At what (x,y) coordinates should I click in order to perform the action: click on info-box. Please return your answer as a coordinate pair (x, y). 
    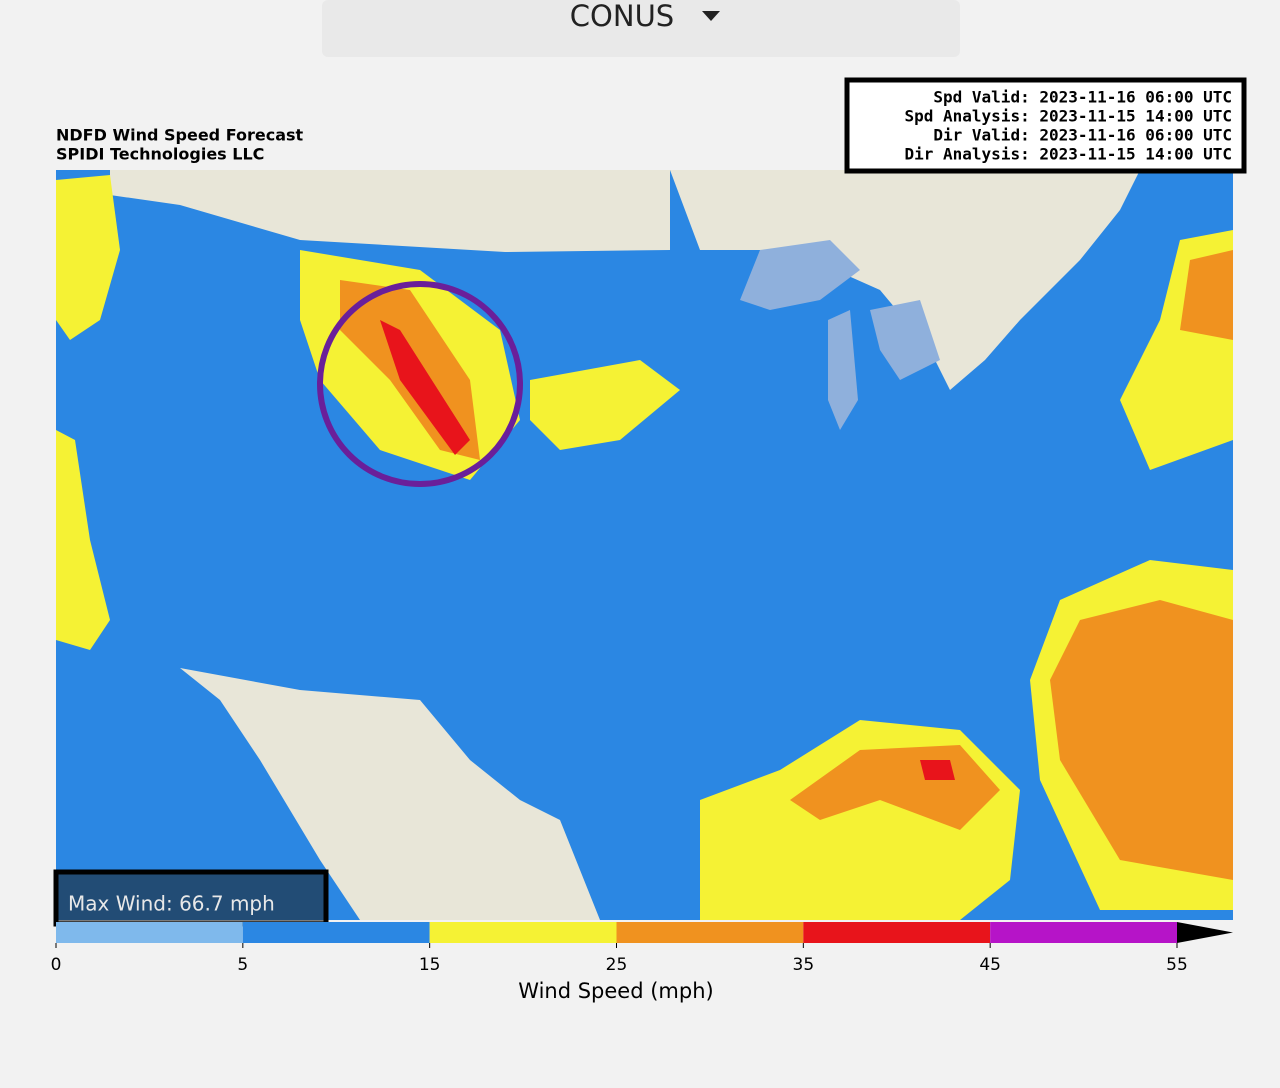
    Looking at the image, I should click on (1045, 125).